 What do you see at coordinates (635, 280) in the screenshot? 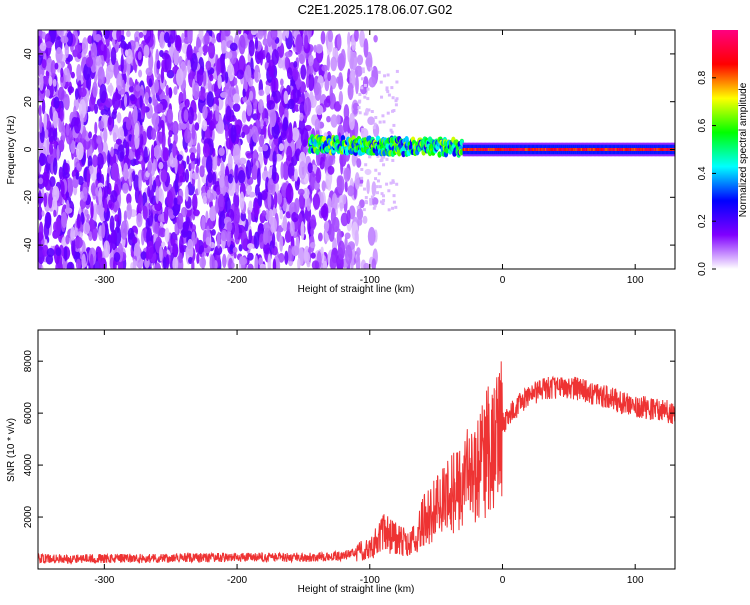
I see `x-tick-label: 100` at bounding box center [635, 280].